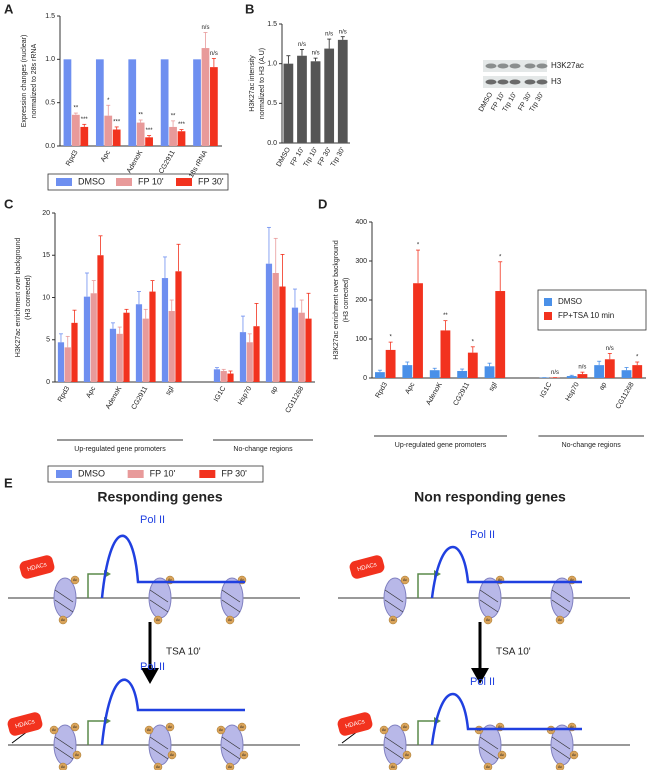 This screenshot has width=652, height=770. Describe the element at coordinates (425, 585) in the screenshot. I see `tss-arrow` at that location.